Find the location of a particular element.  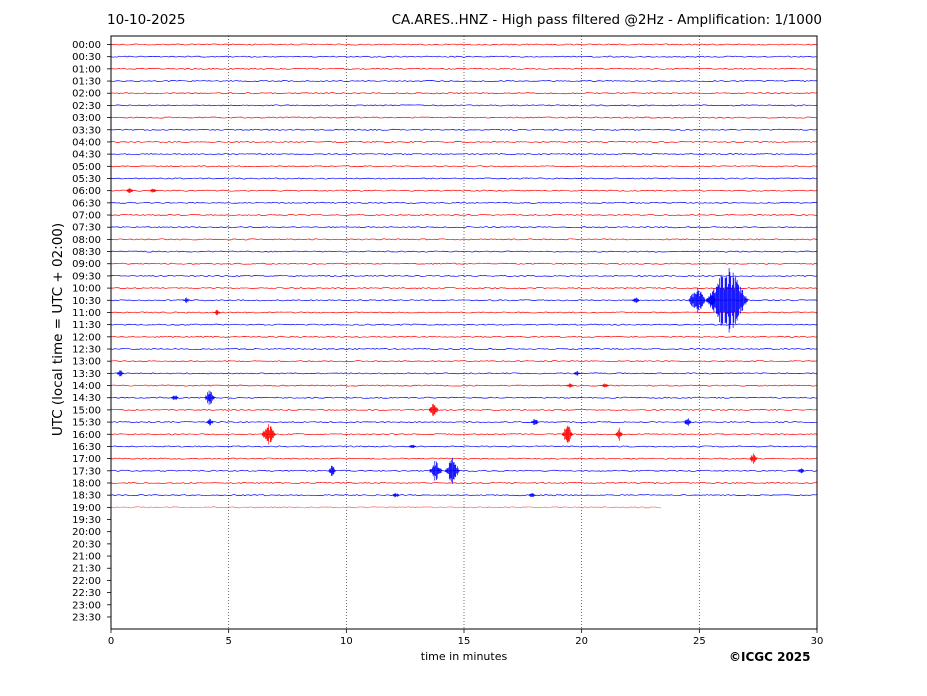

y-tick-label: 18:30 is located at coordinates (86, 496).